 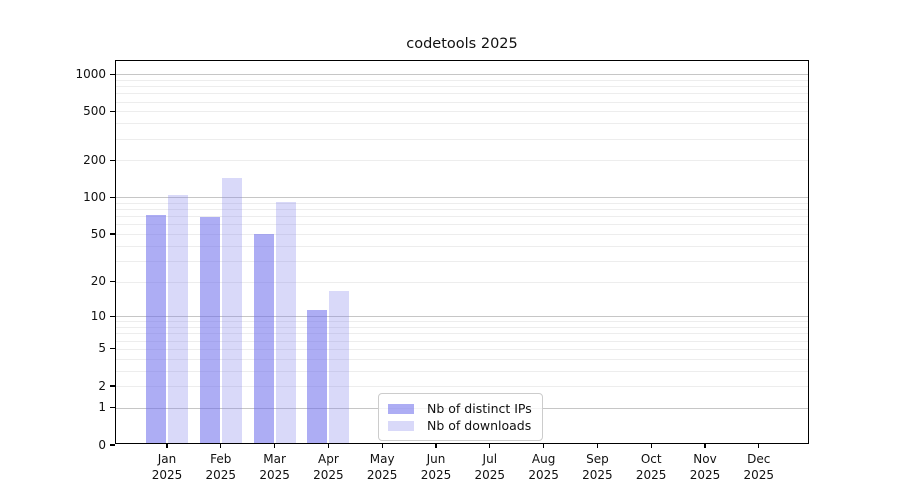 What do you see at coordinates (102, 385) in the screenshot?
I see `y-axis-tick-label: 2` at bounding box center [102, 385].